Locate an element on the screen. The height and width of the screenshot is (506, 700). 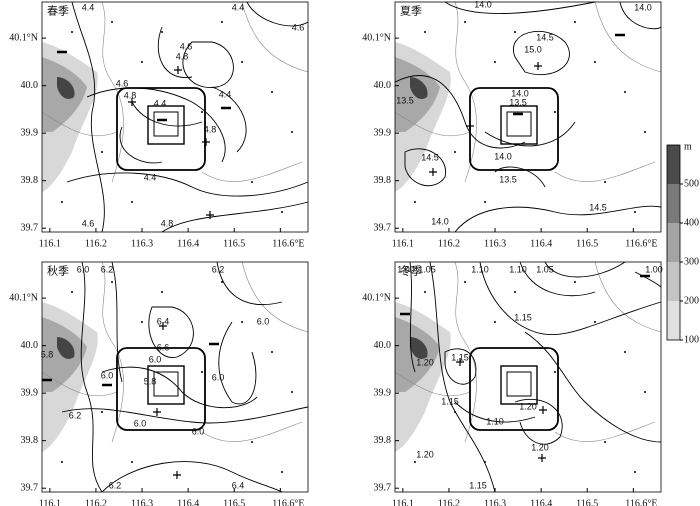
x-tick-label: 116.2 is located at coordinates (96, 502).